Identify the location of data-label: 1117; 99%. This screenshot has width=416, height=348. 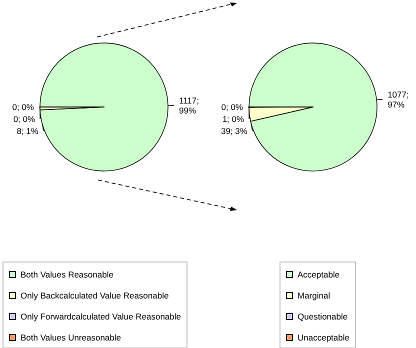
(190, 106).